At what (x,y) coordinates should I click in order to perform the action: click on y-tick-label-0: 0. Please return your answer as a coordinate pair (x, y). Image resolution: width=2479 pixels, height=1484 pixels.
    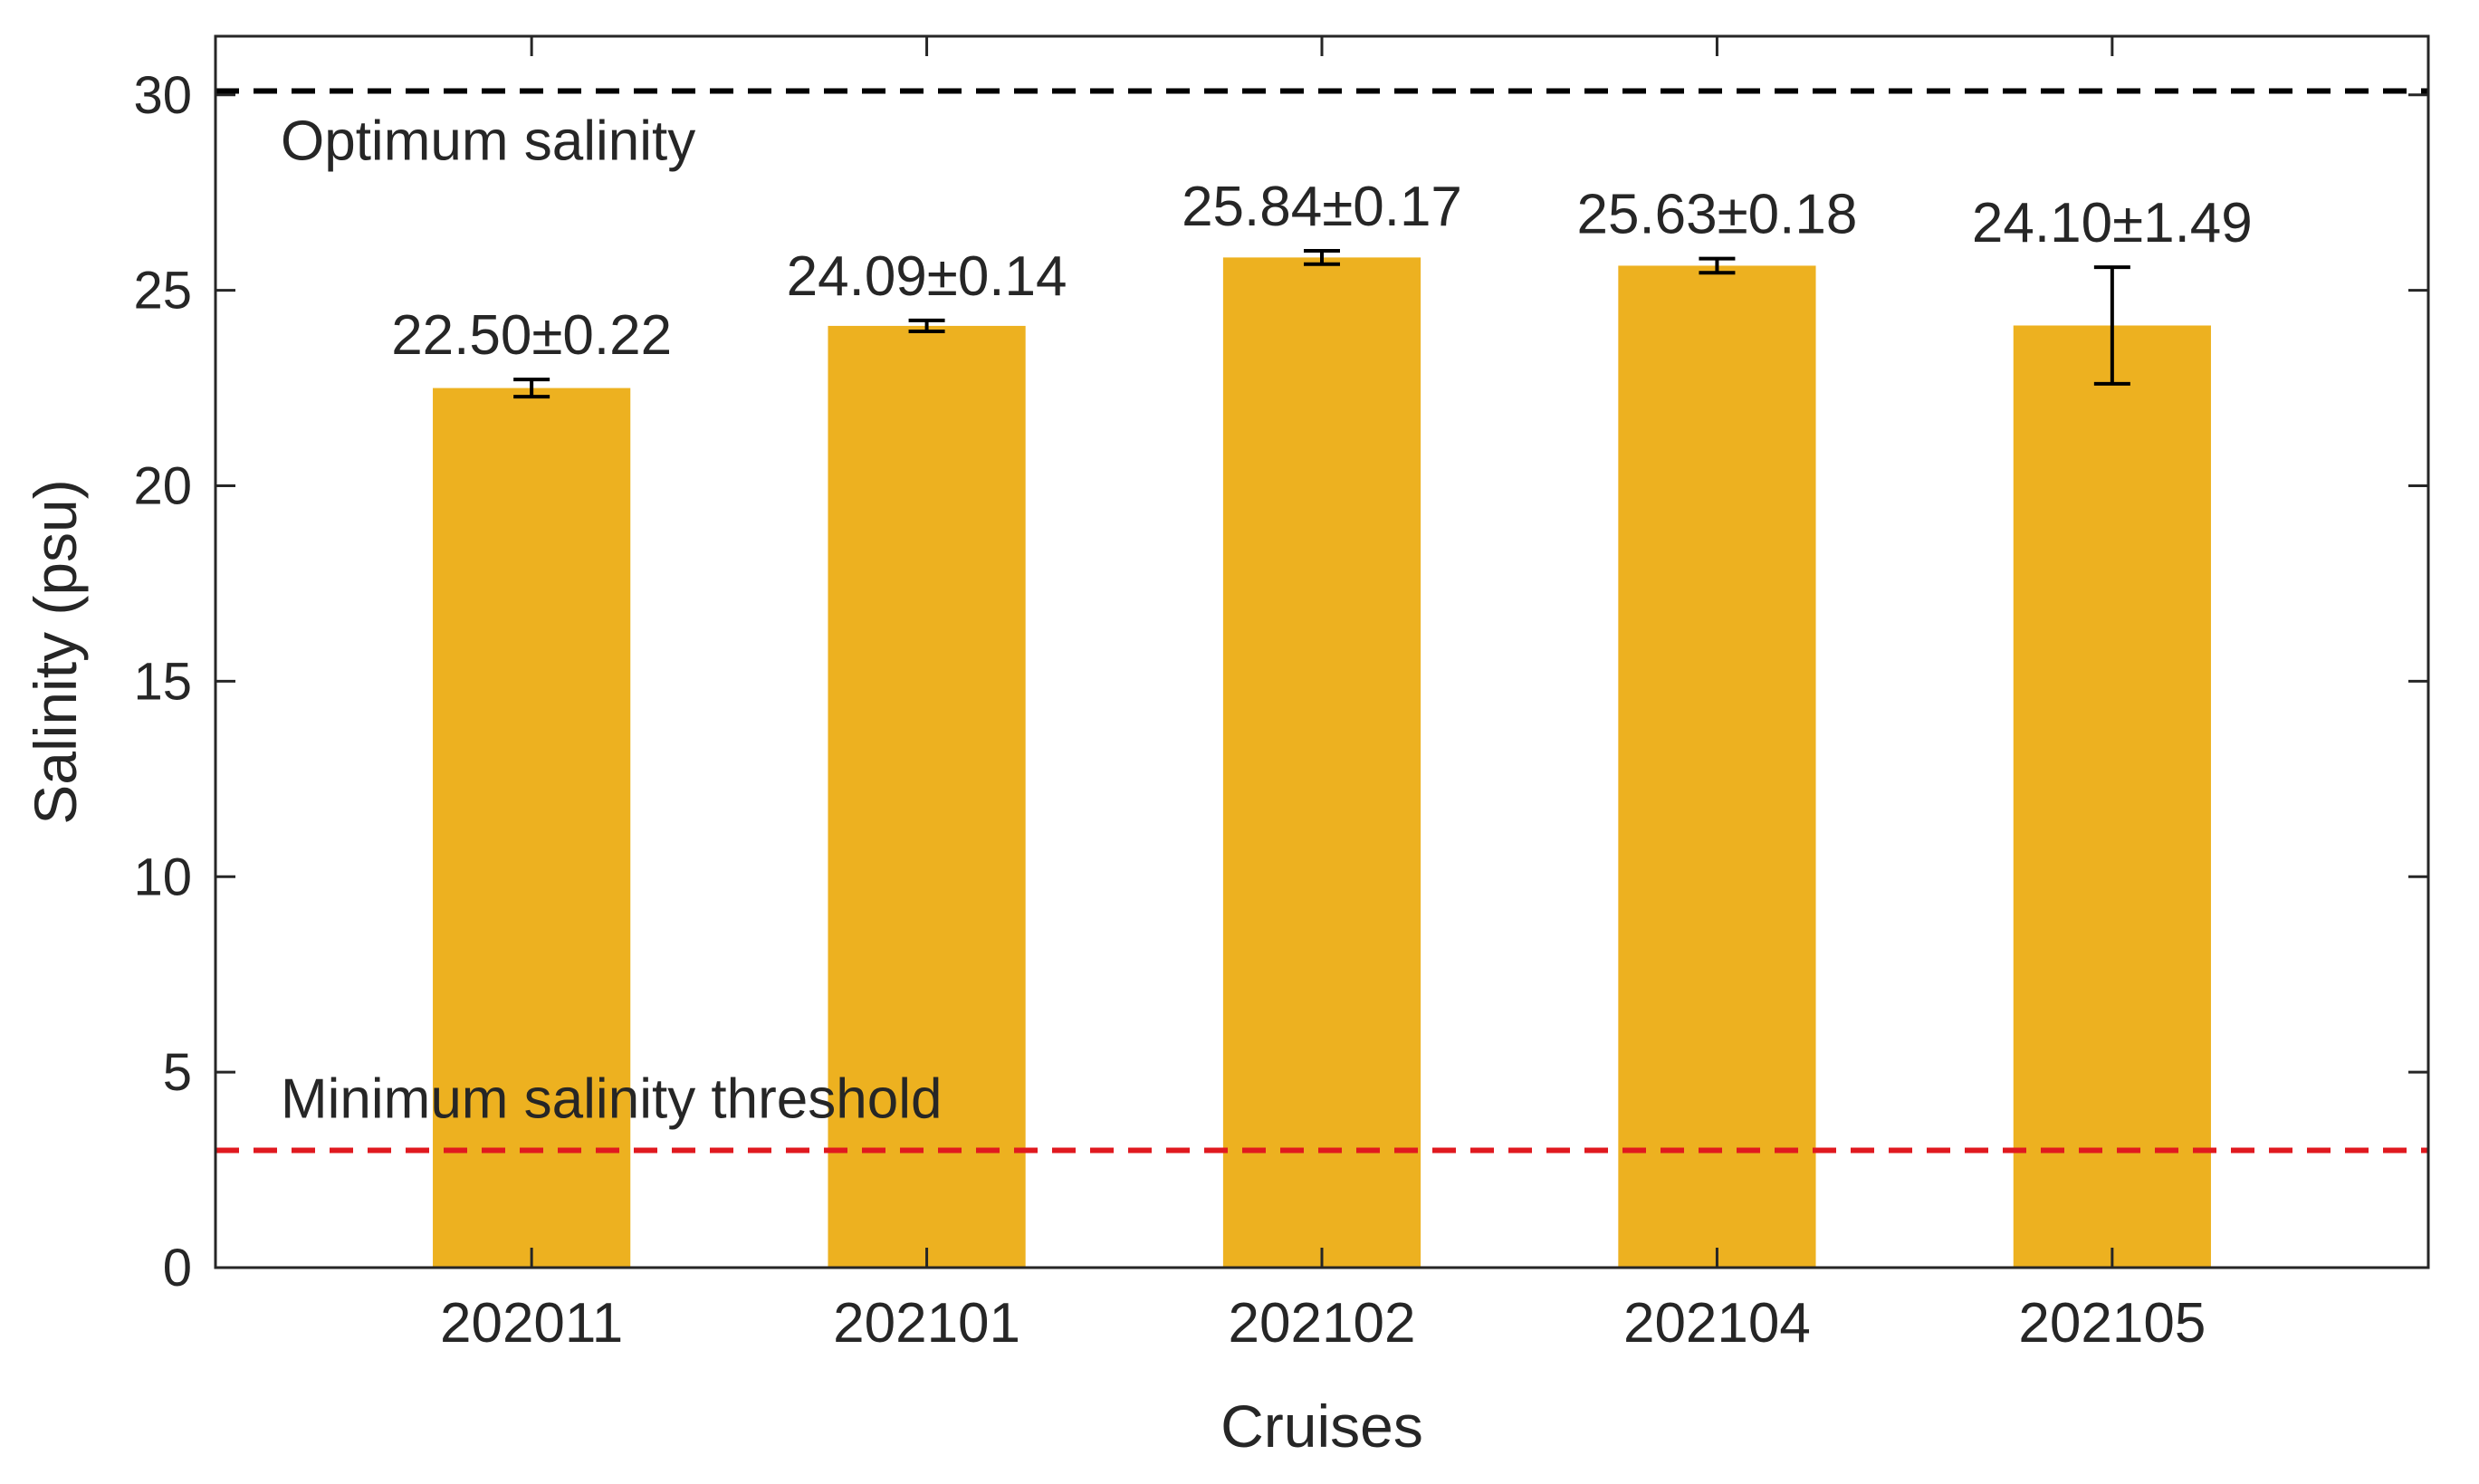
    Looking at the image, I should click on (177, 1268).